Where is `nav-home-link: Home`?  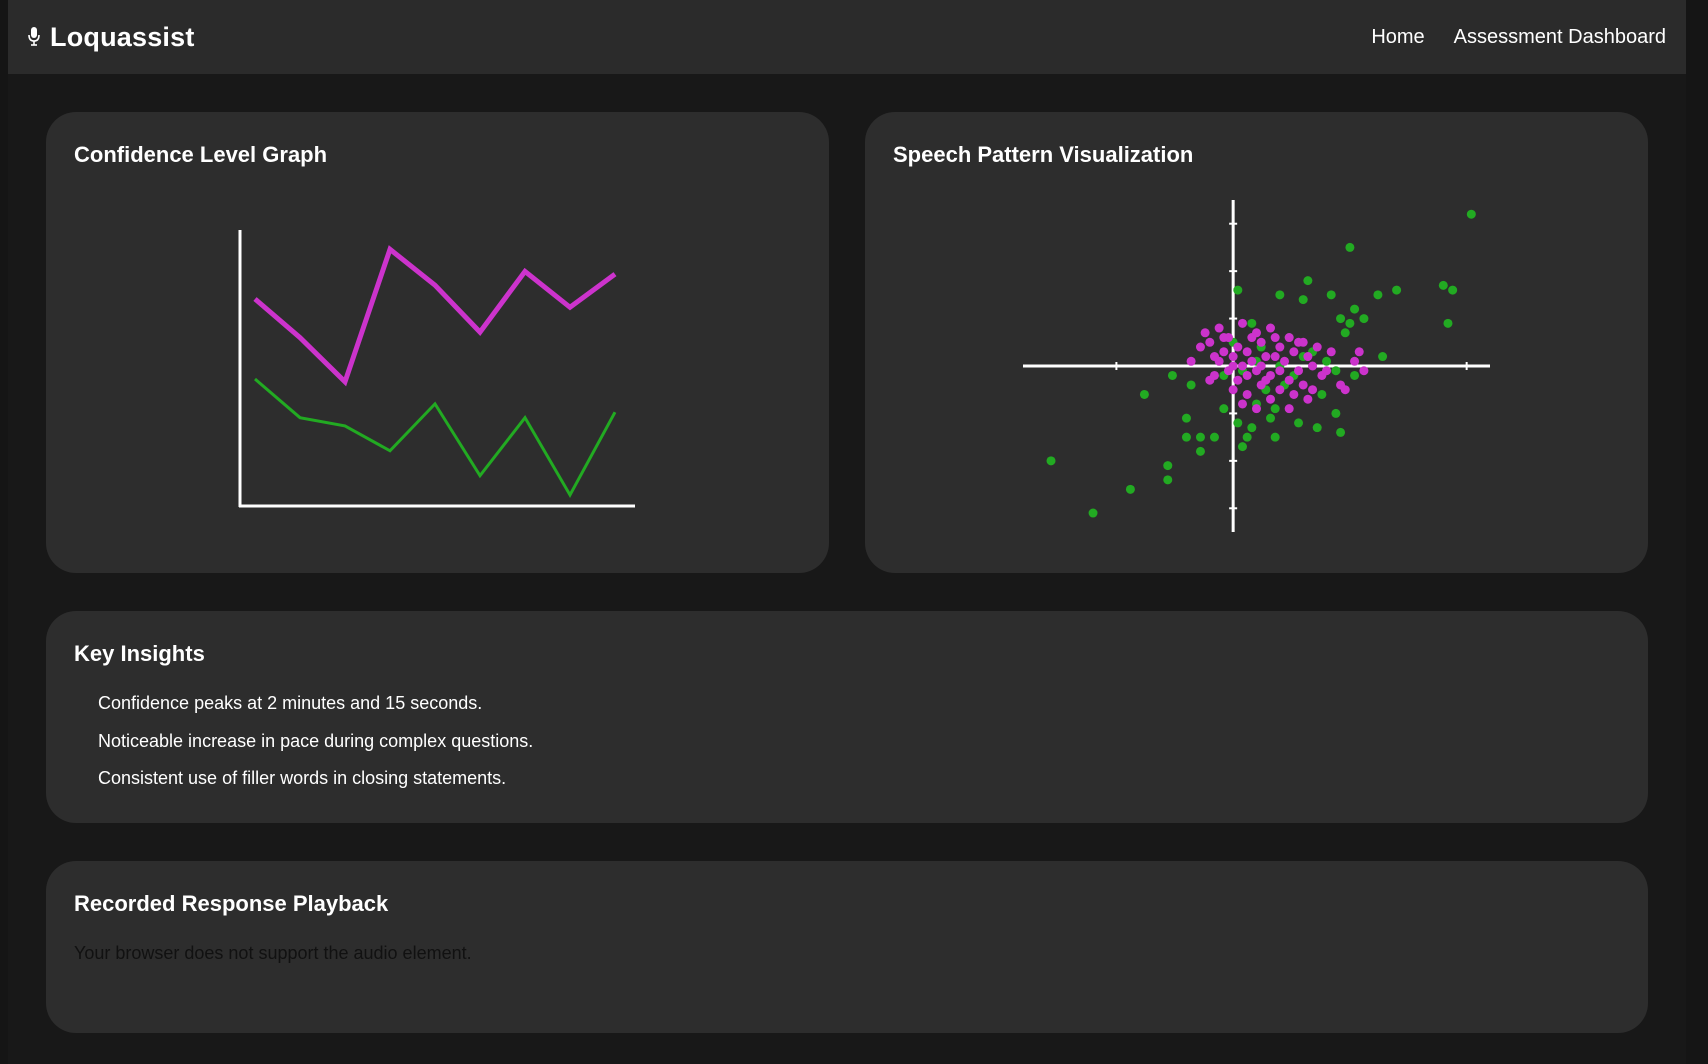
nav-home-link: Home is located at coordinates (1398, 36).